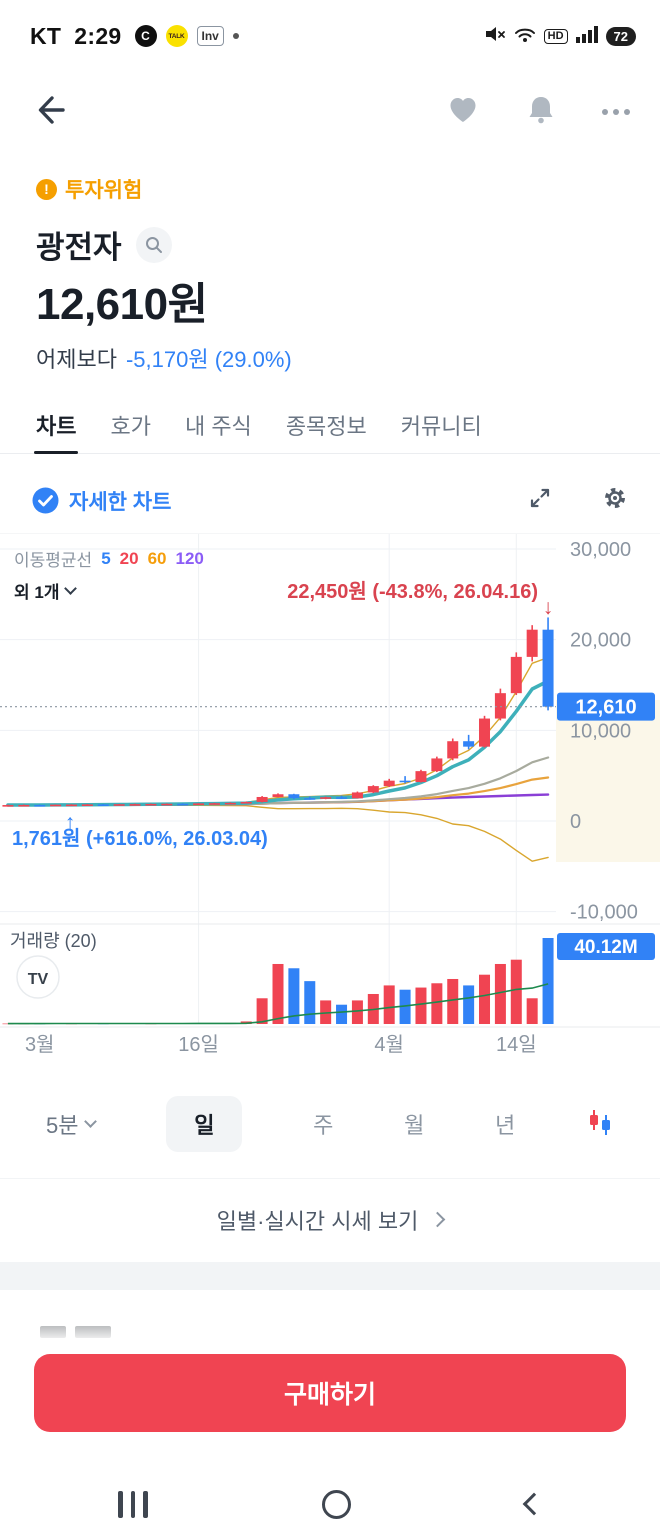  What do you see at coordinates (106, 558) in the screenshot?
I see `ma-5-label: 5` at bounding box center [106, 558].